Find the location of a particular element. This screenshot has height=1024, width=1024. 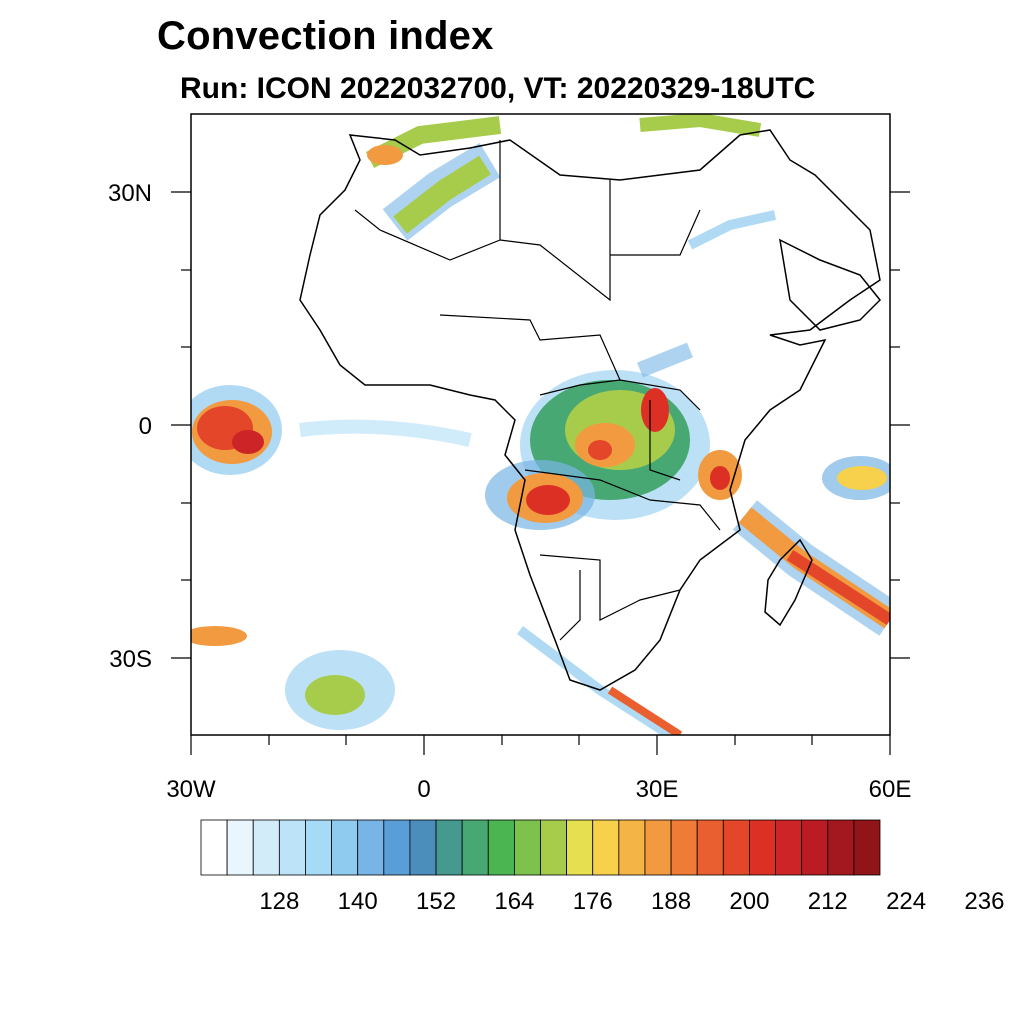

chart-title: Convection index is located at coordinates (325, 36).